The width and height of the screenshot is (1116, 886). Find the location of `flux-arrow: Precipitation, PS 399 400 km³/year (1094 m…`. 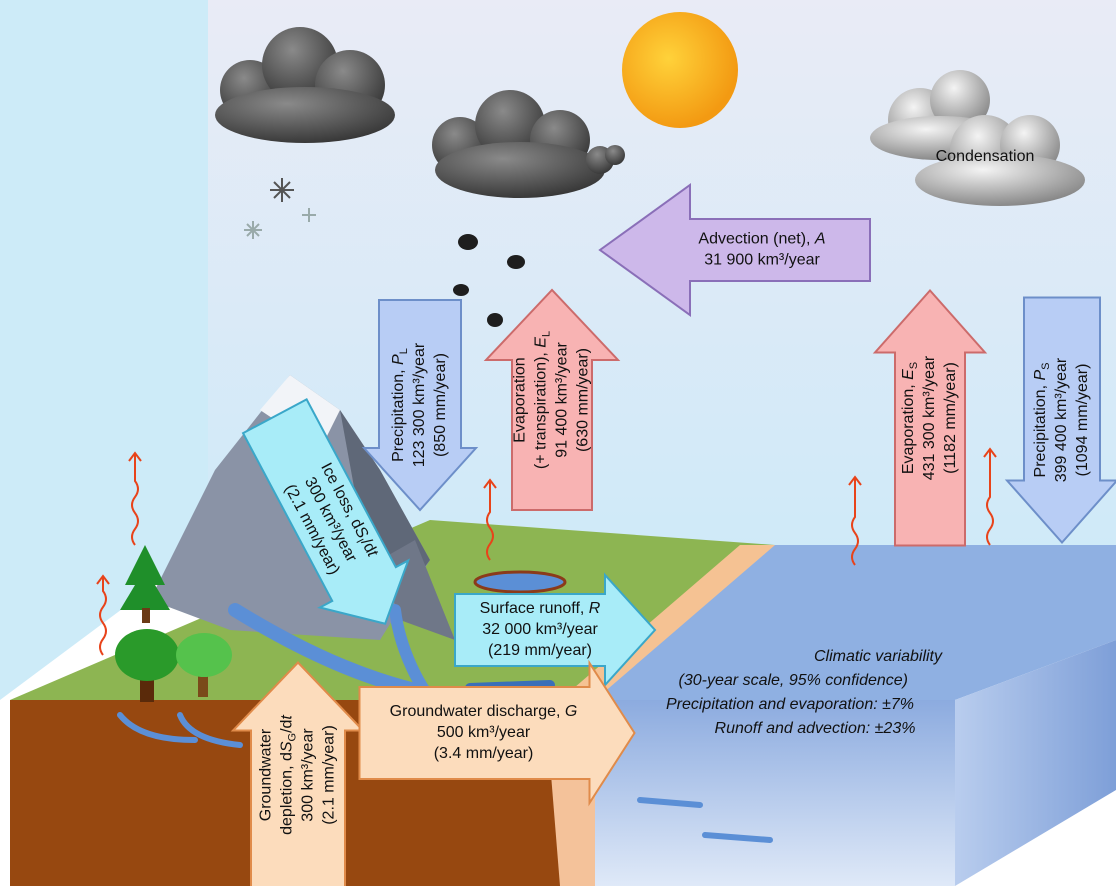

flux-arrow: Precipitation, PS 399 400 km³/year (1094 m… is located at coordinates (1060, 420).